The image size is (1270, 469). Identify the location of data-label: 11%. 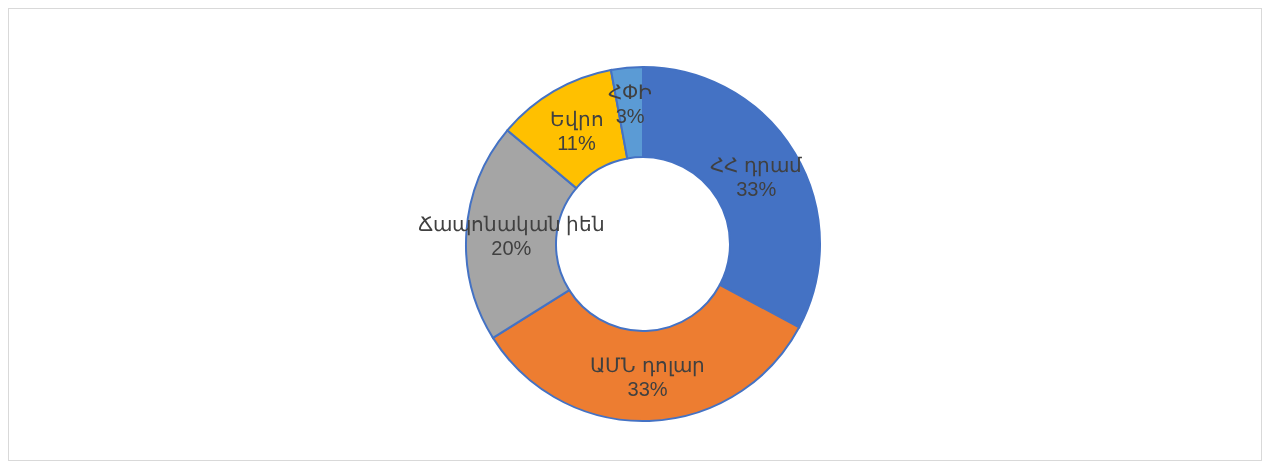
(577, 142).